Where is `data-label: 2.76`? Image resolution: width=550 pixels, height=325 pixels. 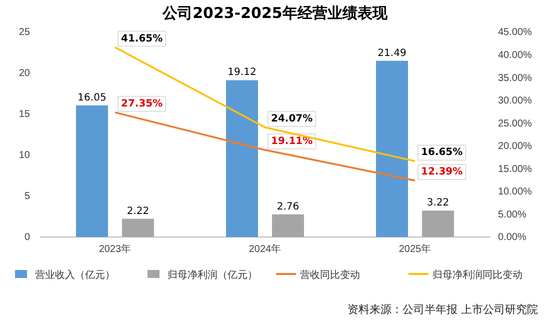 data-label: 2.76 is located at coordinates (288, 206).